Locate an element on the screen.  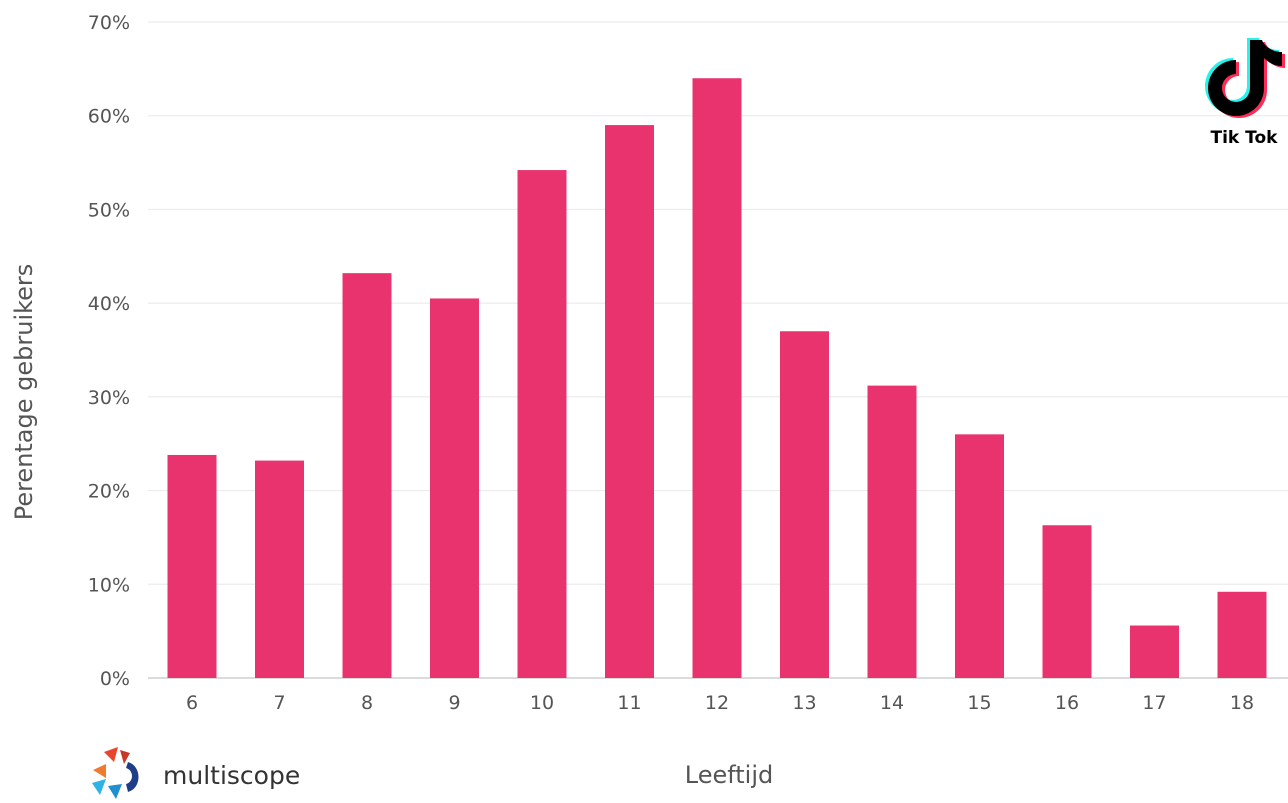
x-tick-label: 16 is located at coordinates (1067, 703).